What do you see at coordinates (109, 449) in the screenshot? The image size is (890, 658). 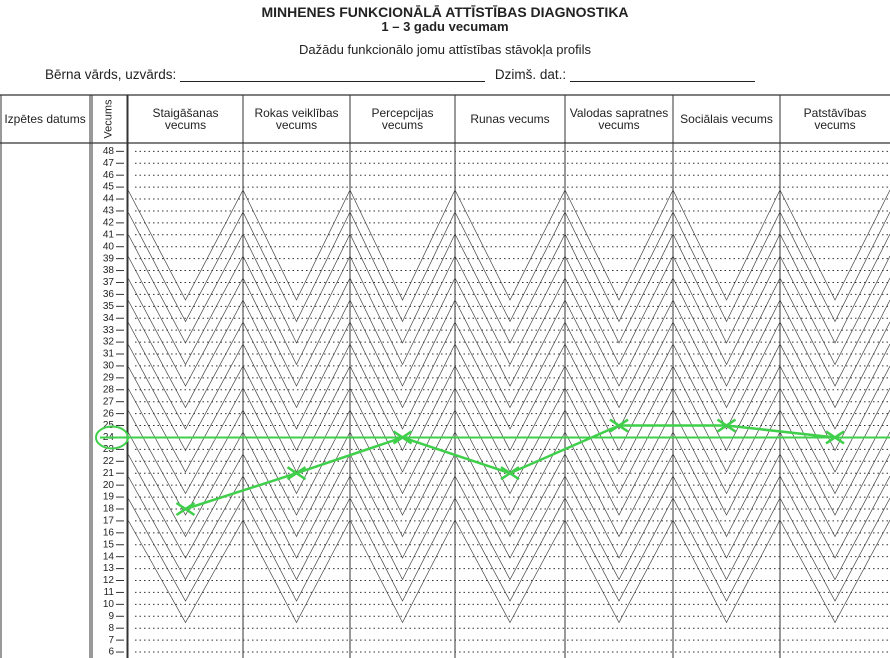 I see `y-tick-label: 23` at bounding box center [109, 449].